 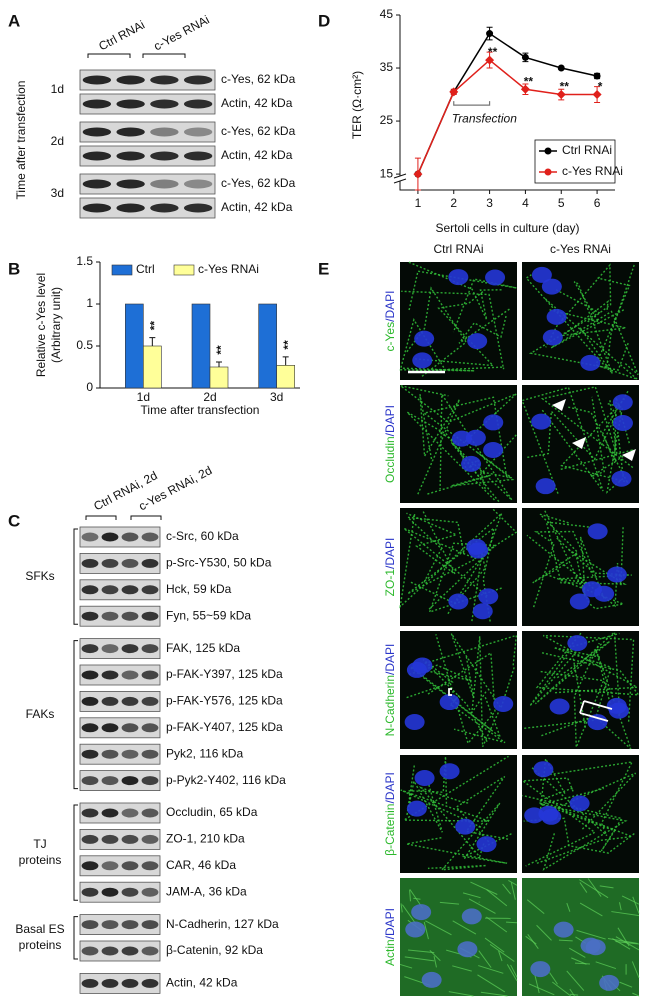 What do you see at coordinates (56, 325) in the screenshot?
I see `y-axis-label: (Arbitrary unit)` at bounding box center [56, 325].